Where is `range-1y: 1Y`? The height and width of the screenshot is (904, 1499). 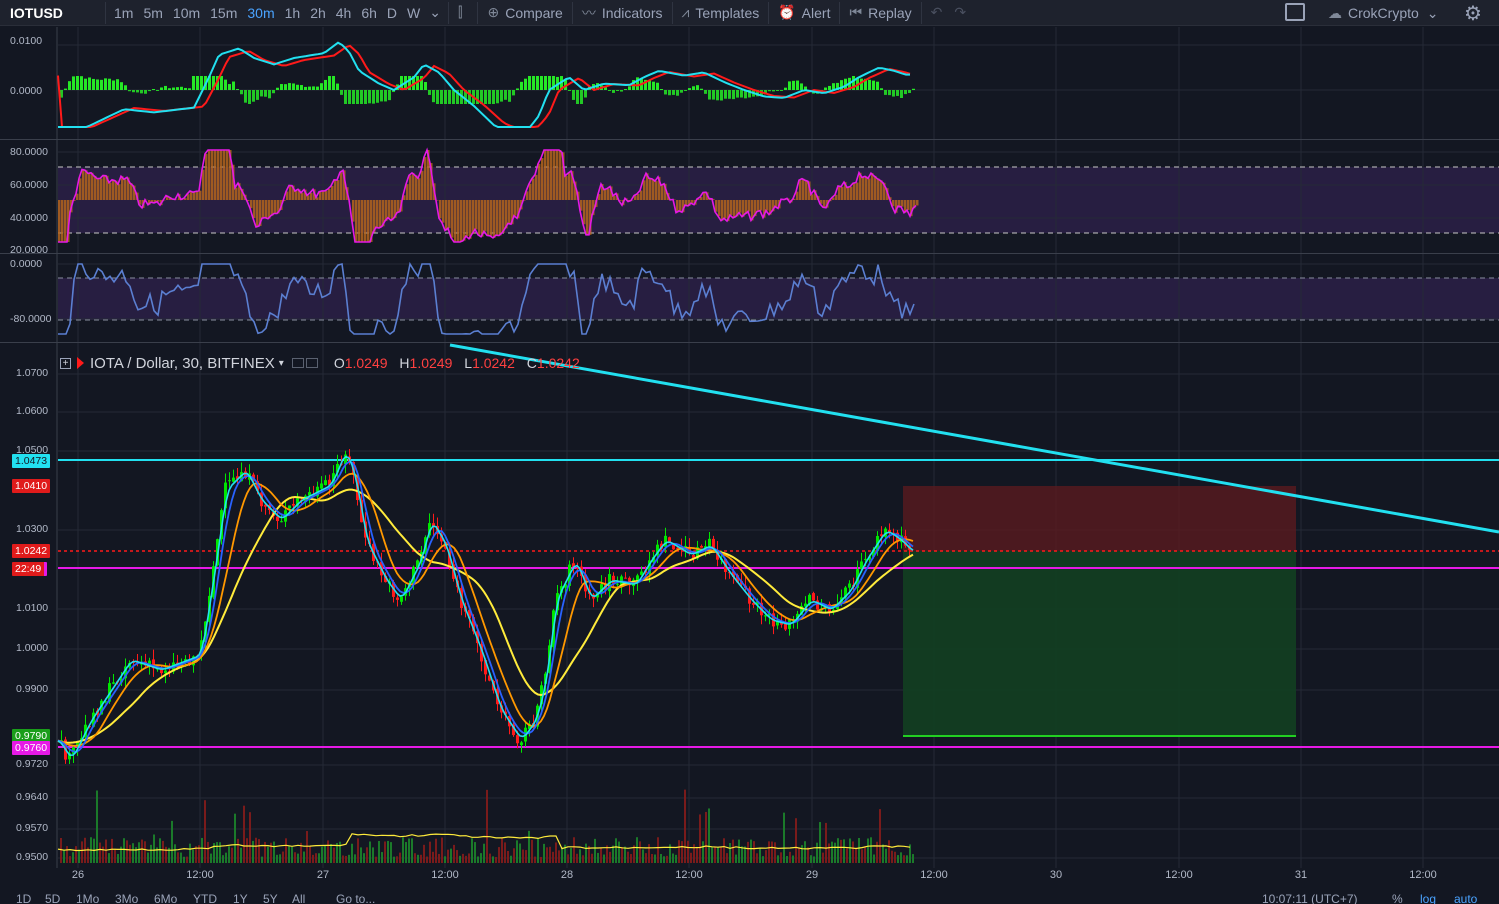 range-1y: 1Y is located at coordinates (240, 898).